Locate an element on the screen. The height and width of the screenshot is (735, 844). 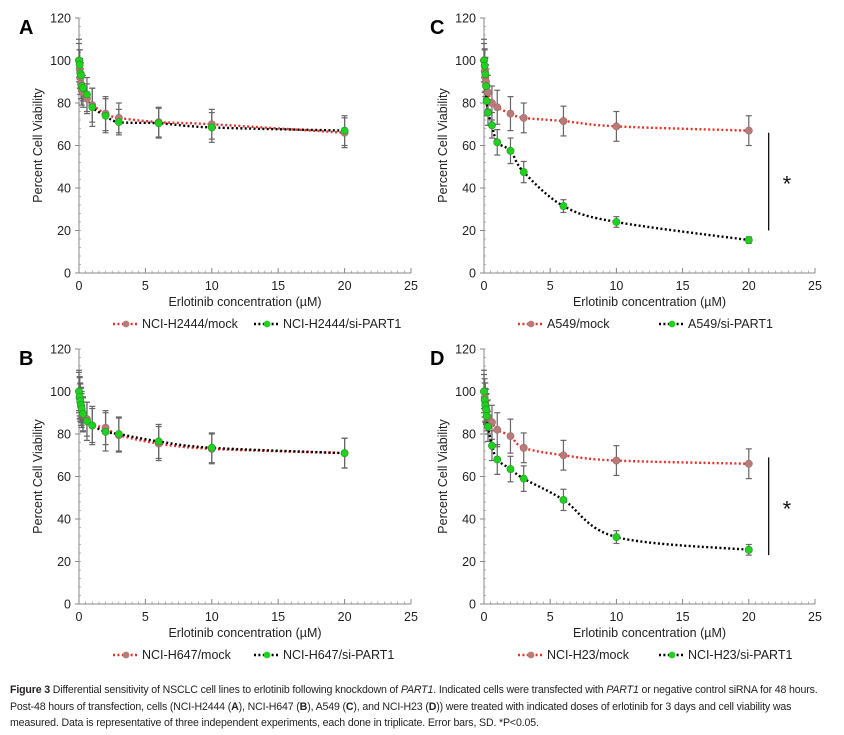
legend-label-si-part1: NCI-H23/si-PART1 is located at coordinates (740, 655).